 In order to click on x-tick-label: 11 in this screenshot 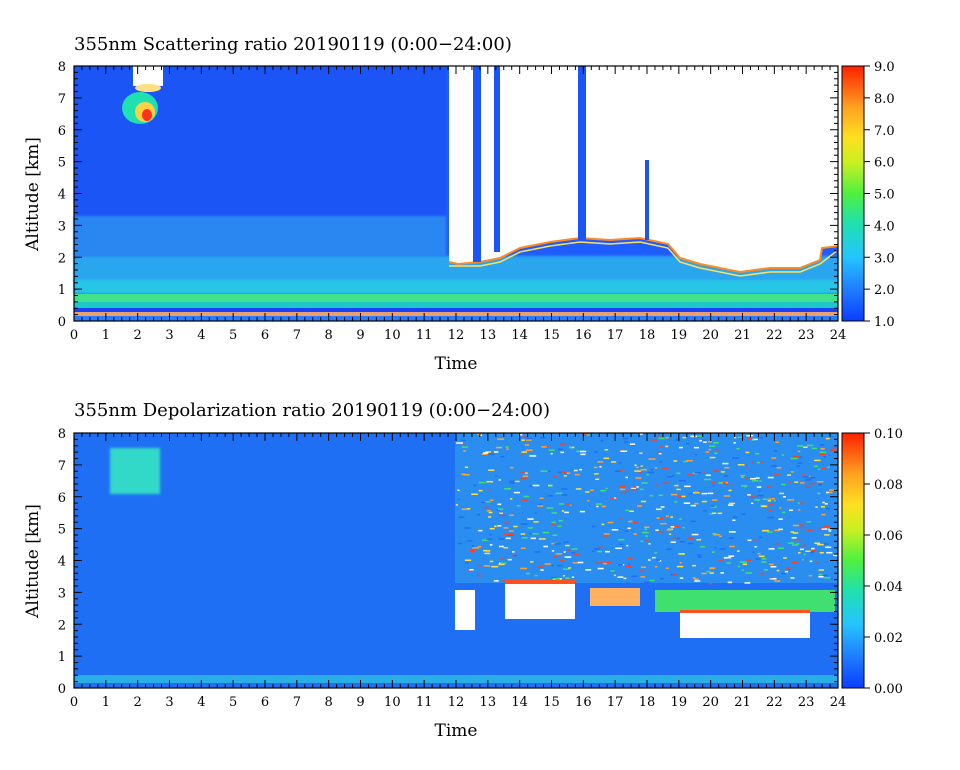, I will do `click(424, 702)`.